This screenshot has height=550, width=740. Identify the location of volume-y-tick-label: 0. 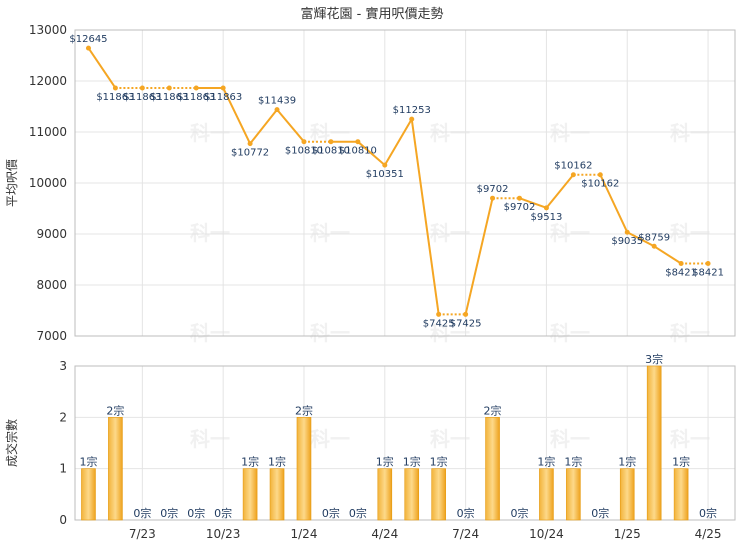
(63, 520).